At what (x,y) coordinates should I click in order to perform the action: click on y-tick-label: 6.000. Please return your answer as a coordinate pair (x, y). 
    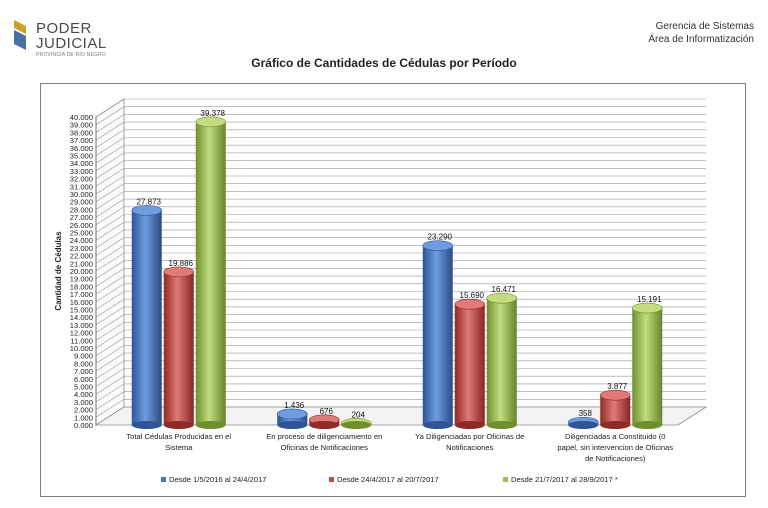
    Looking at the image, I should click on (83, 379).